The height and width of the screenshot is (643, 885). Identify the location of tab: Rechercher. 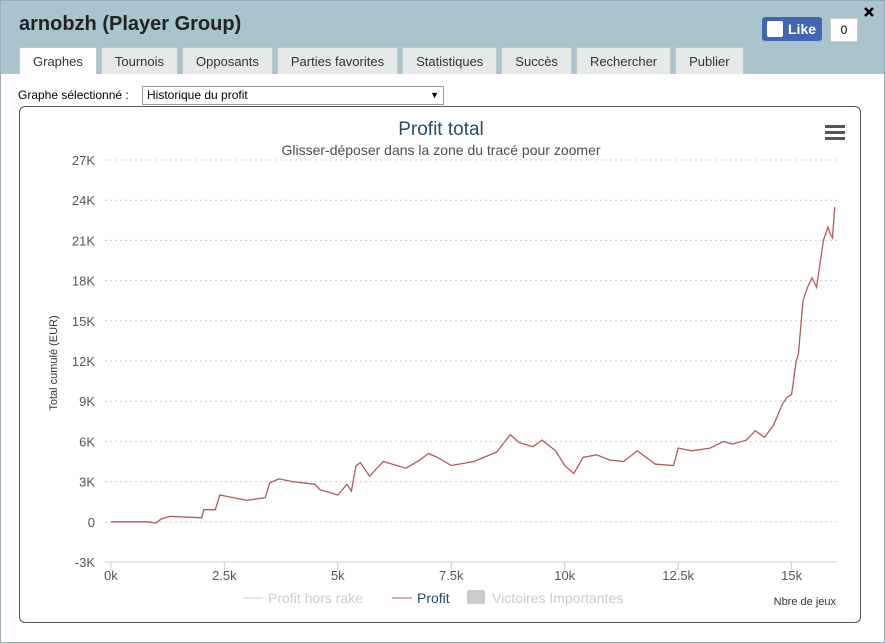
(623, 60).